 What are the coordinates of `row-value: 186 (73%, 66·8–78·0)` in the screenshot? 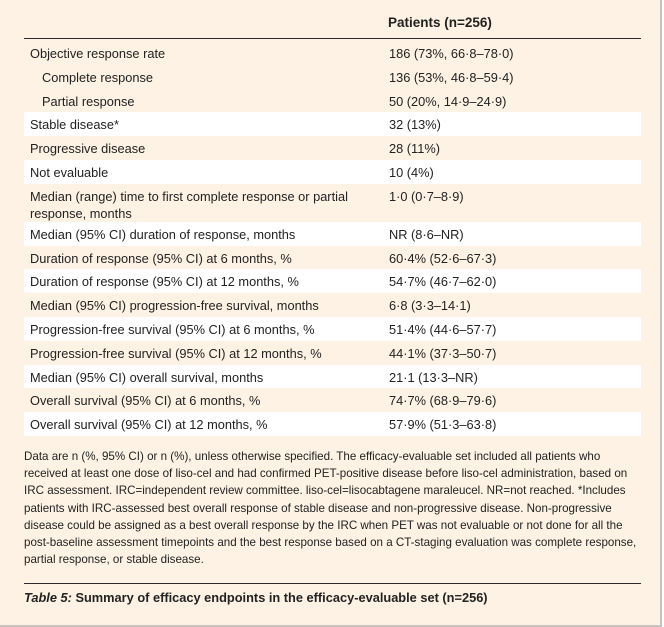 It's located at (451, 53).